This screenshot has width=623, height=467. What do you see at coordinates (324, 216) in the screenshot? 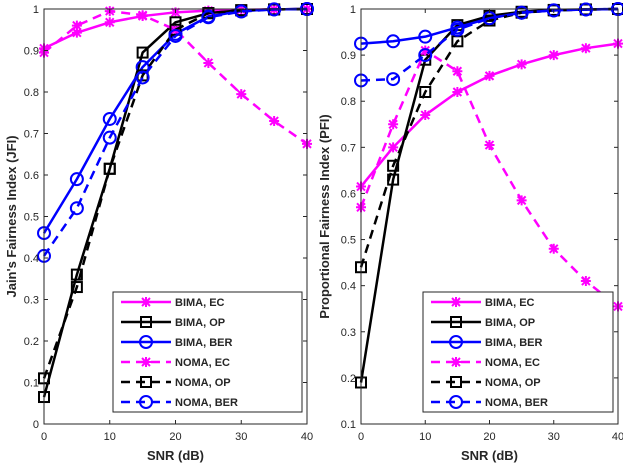
I see `y-axis-label: Proportional Fairness Index (PFI)` at bounding box center [324, 216].